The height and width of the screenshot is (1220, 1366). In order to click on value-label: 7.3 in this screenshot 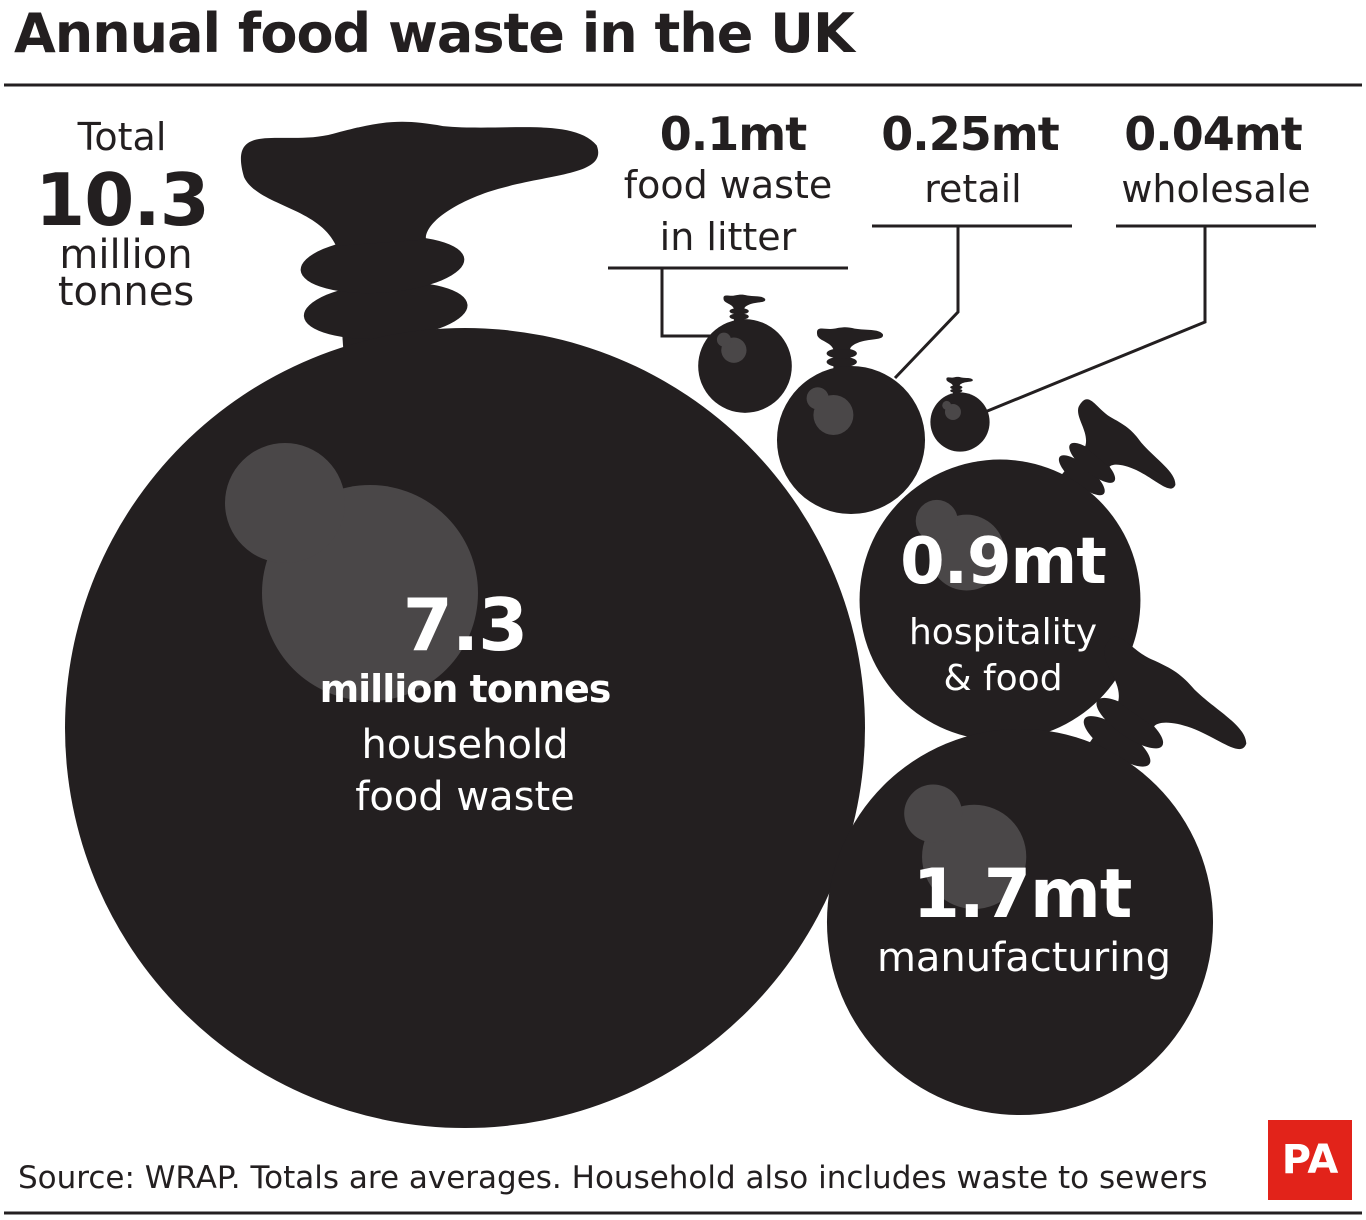, I will do `click(465, 624)`.